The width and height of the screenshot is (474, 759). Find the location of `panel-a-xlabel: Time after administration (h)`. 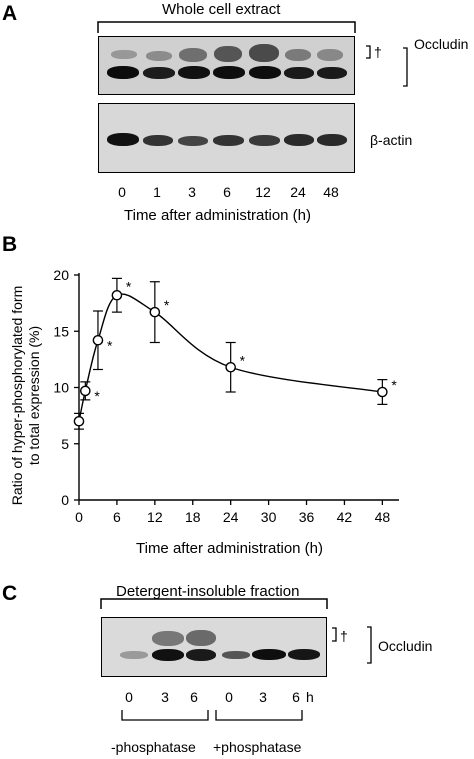

panel-a-xlabel: Time after administration (h) is located at coordinates (218, 215).